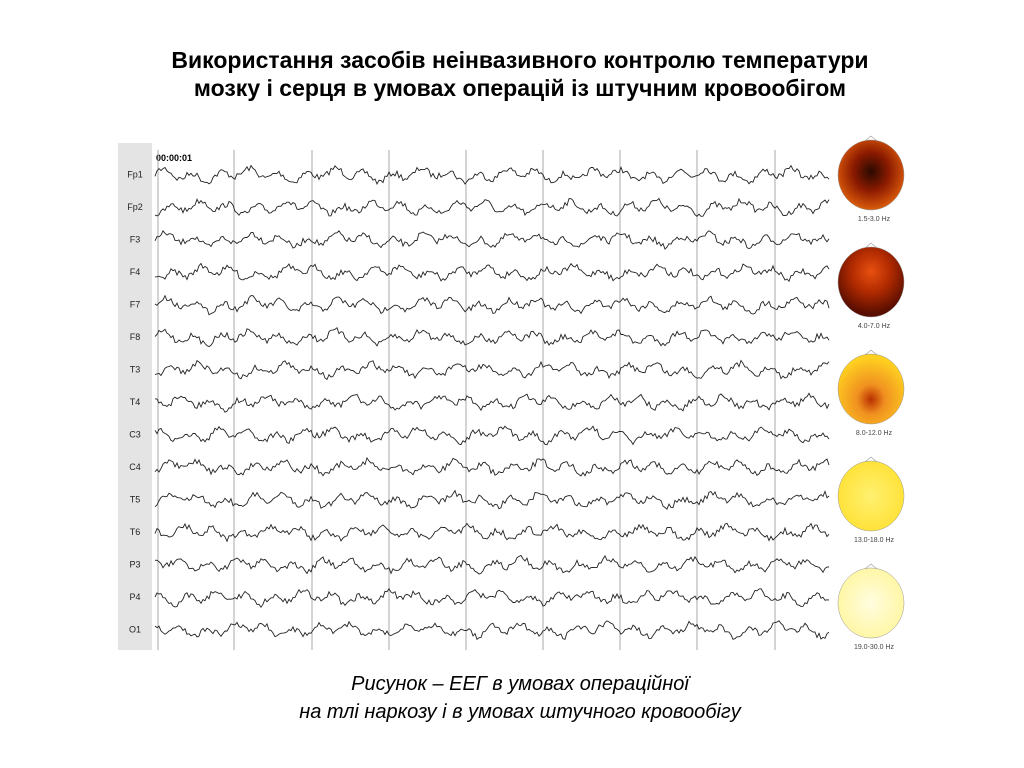 This screenshot has width=1024, height=768. I want to click on channel-label: C3, so click(135, 434).